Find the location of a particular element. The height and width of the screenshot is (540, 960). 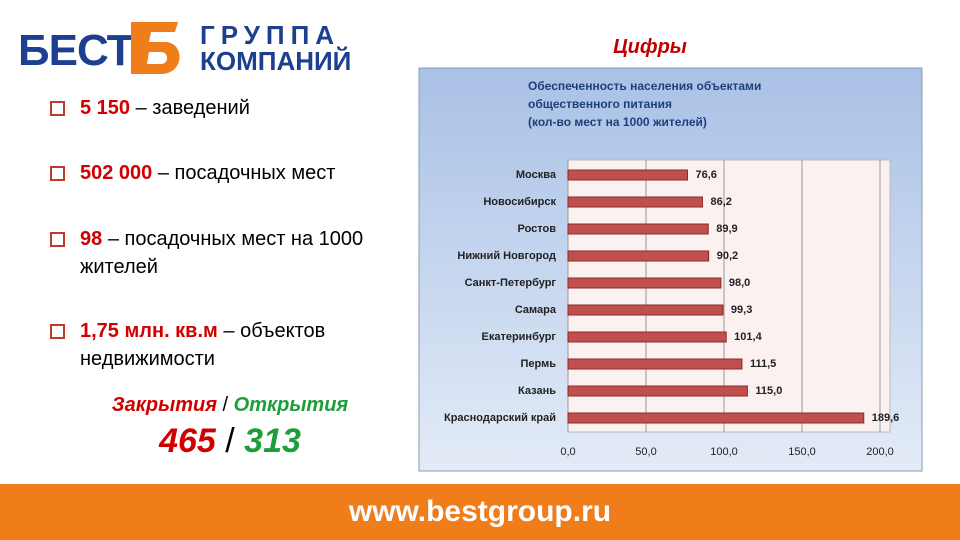

footer-bar: www.bestgroup.ru is located at coordinates (480, 512).